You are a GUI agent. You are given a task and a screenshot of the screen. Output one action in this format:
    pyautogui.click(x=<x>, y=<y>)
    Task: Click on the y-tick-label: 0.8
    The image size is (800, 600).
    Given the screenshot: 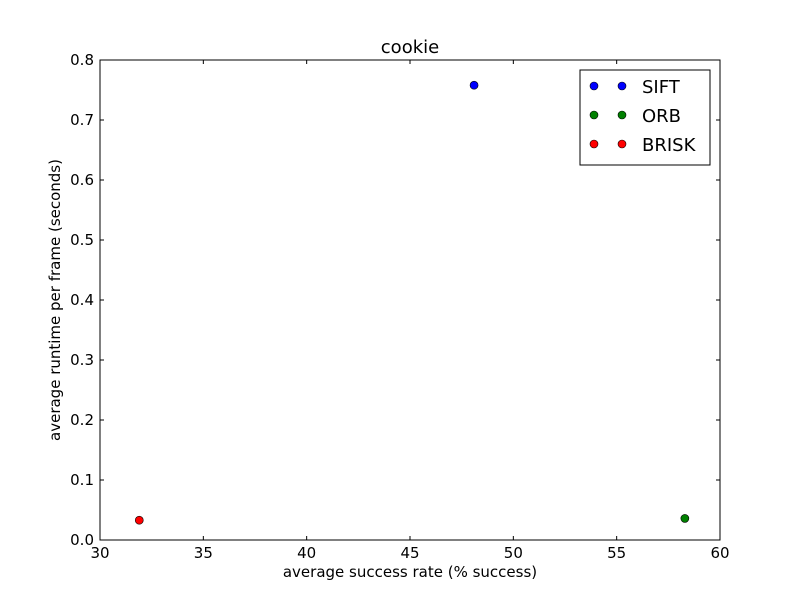 What is the action you would take?
    pyautogui.click(x=82, y=60)
    